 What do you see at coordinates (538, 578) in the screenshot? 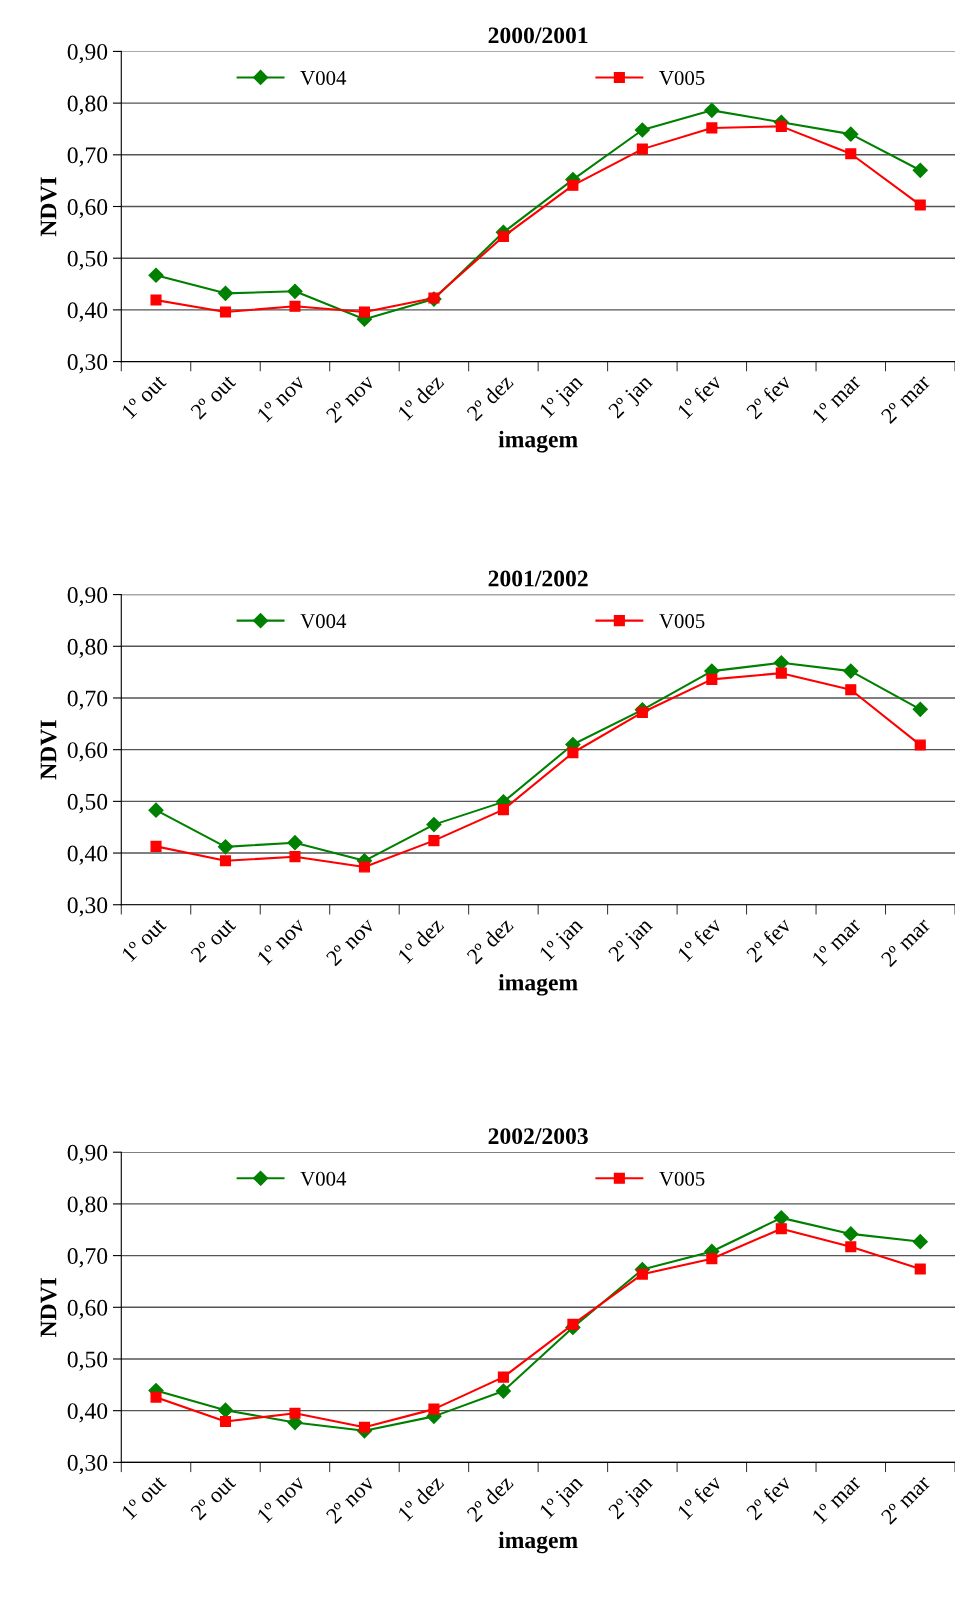
I see `chart-title: 2001/2002` at bounding box center [538, 578].